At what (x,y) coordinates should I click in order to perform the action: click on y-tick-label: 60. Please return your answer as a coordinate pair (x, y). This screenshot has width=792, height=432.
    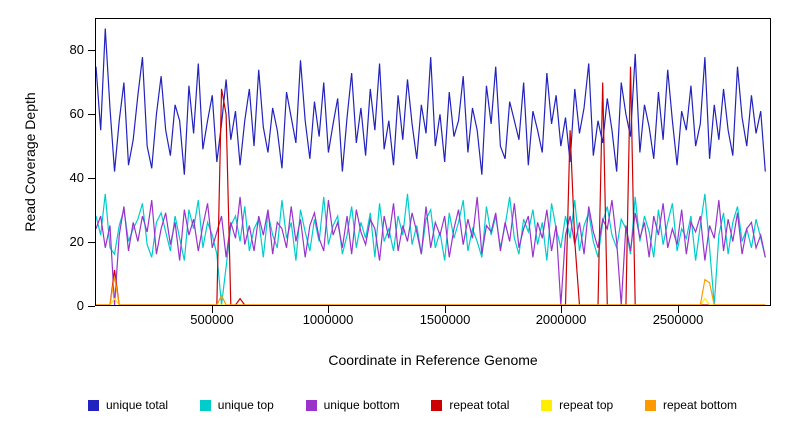
    Looking at the image, I should click on (76, 113).